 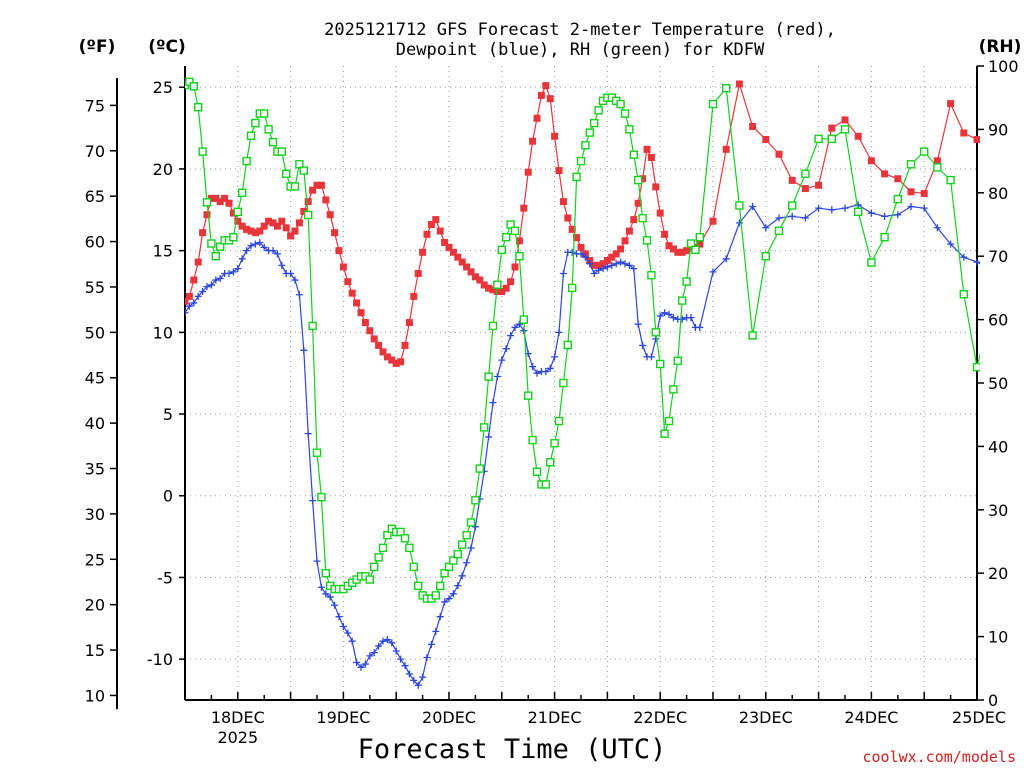 What do you see at coordinates (237, 737) in the screenshot?
I see `time-tick-year: 2025` at bounding box center [237, 737].